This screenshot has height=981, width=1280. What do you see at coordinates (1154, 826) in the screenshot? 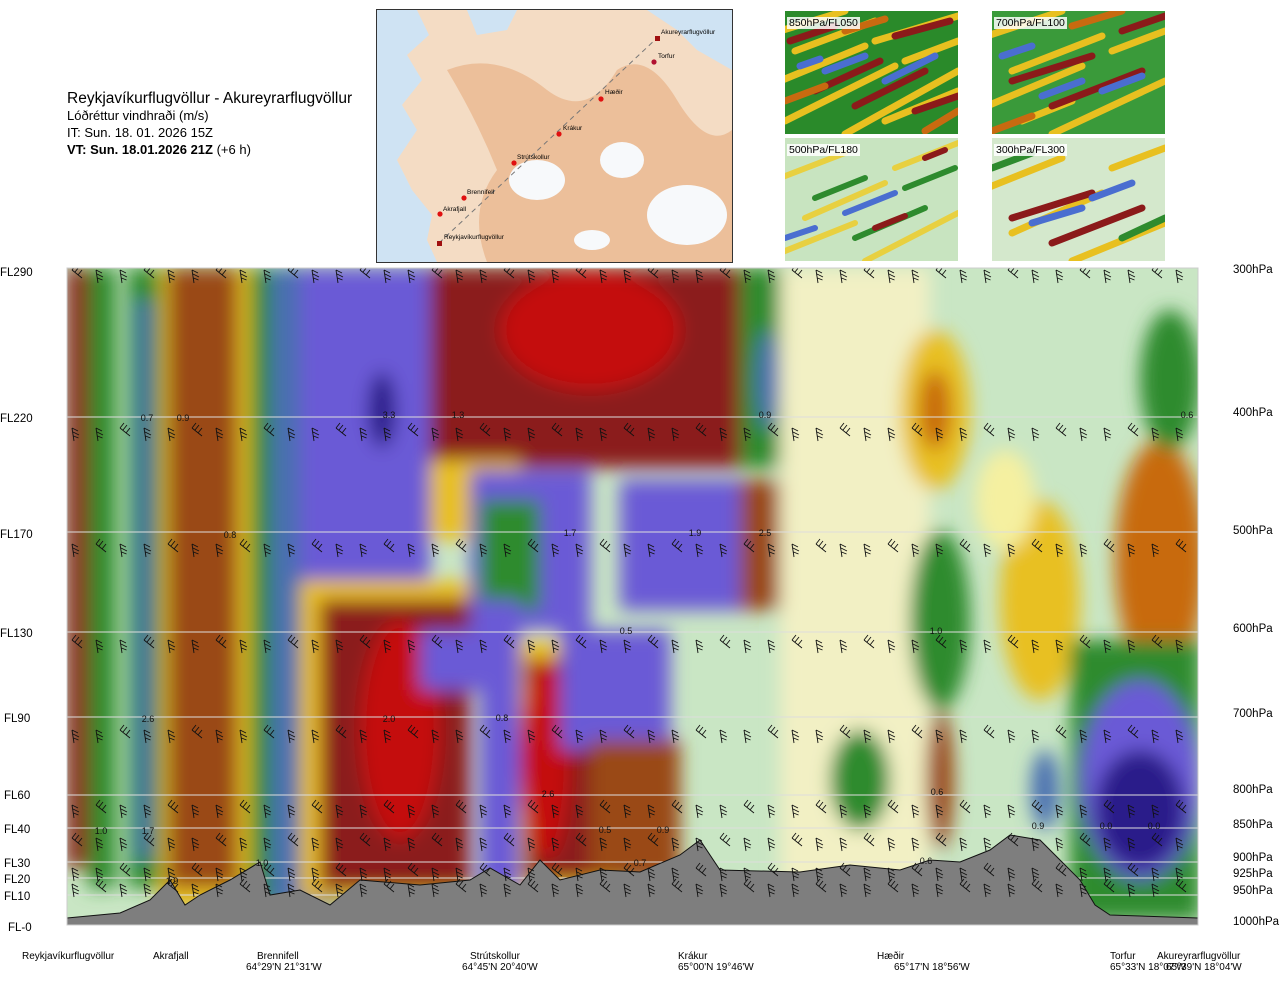
I see `value-label: 0.0` at bounding box center [1154, 826].